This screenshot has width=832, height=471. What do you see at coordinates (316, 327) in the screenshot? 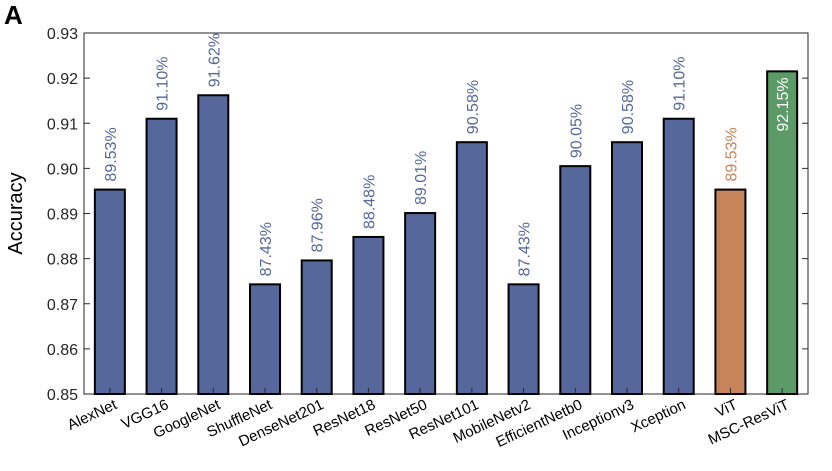
I see `bar-densenet201` at bounding box center [316, 327].